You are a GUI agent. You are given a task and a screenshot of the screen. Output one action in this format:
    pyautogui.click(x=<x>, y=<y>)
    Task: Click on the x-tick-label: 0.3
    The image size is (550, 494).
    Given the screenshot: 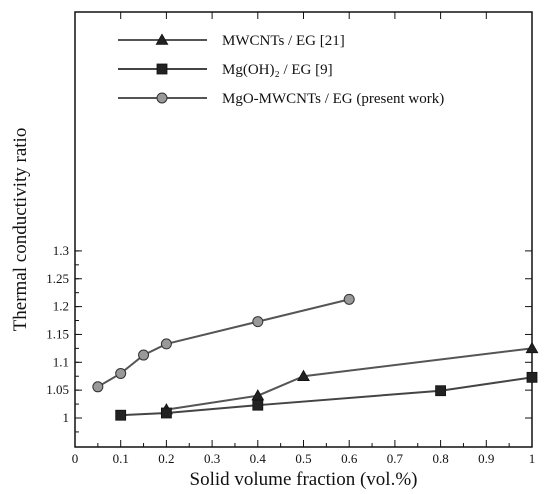 What is the action you would take?
    pyautogui.click(x=212, y=458)
    